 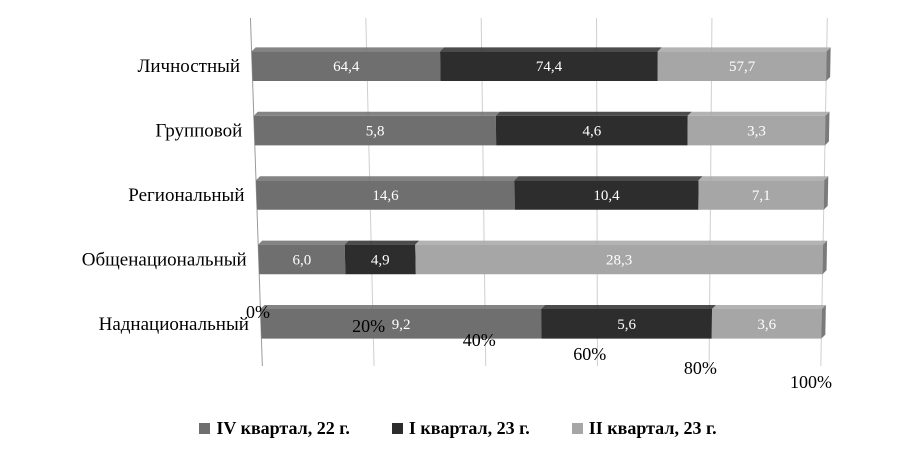 I want to click on legend-item-q2-23: II квартал, 23 г., so click(x=644, y=428).